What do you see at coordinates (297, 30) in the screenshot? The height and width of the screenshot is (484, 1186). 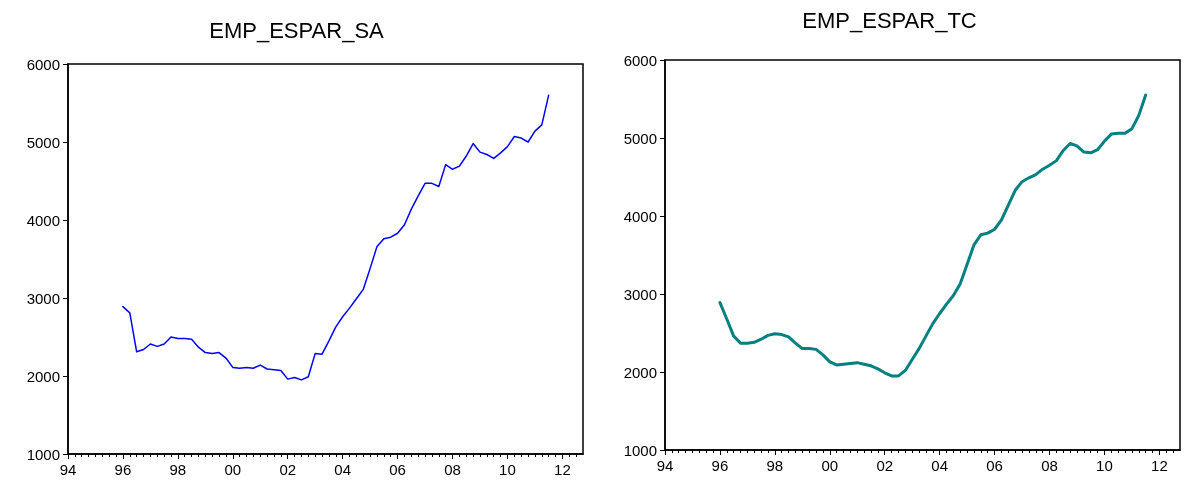 I see `chart-title: EMP_ESPAR_SA` at bounding box center [297, 30].